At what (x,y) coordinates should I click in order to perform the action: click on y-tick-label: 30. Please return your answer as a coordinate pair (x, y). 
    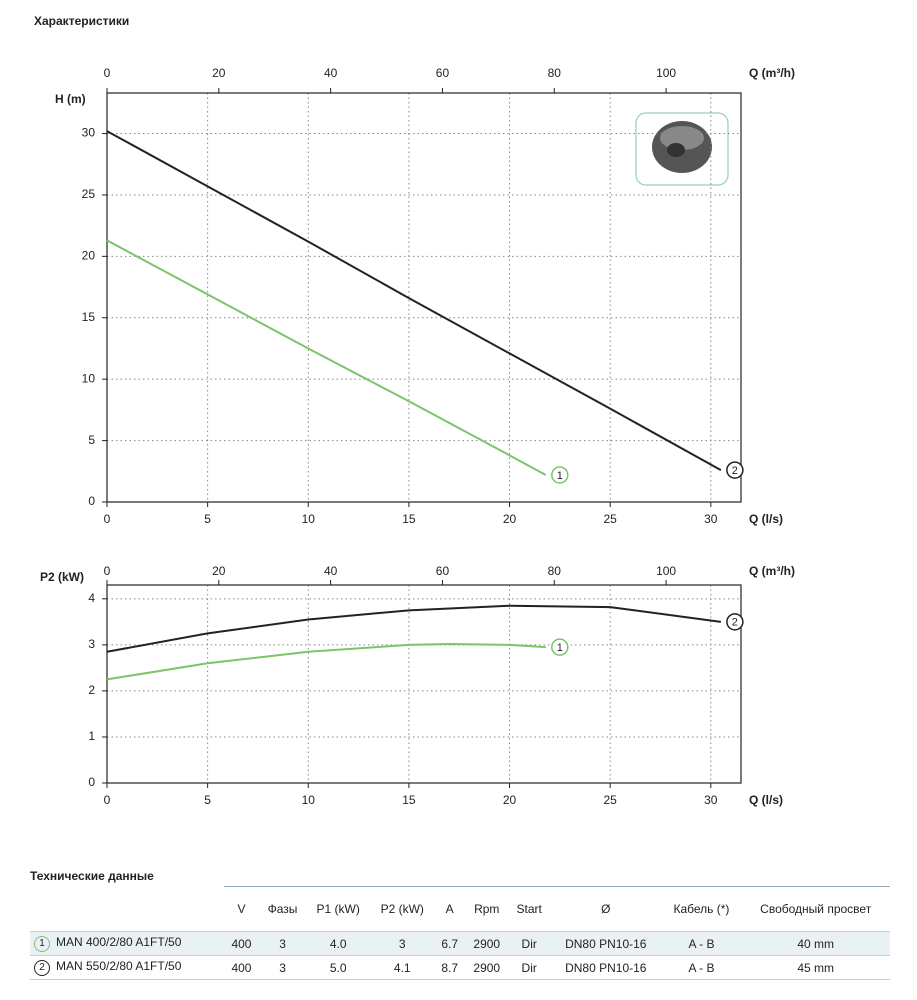
    Looking at the image, I should click on (89, 133).